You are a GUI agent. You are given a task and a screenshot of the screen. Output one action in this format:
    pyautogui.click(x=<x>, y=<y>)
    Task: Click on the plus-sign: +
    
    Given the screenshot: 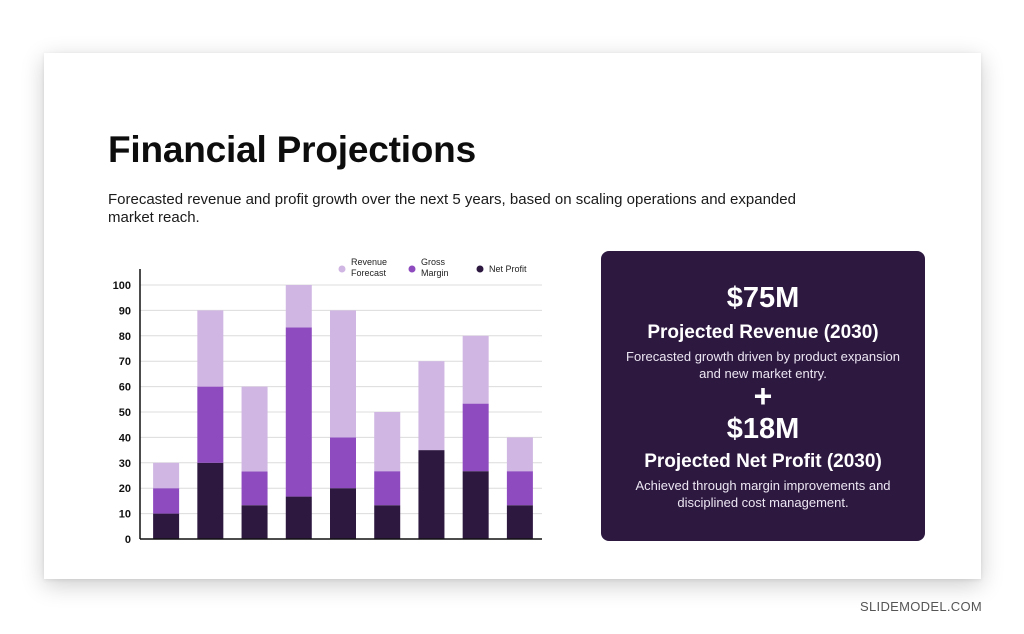 What is the action you would take?
    pyautogui.click(x=763, y=396)
    